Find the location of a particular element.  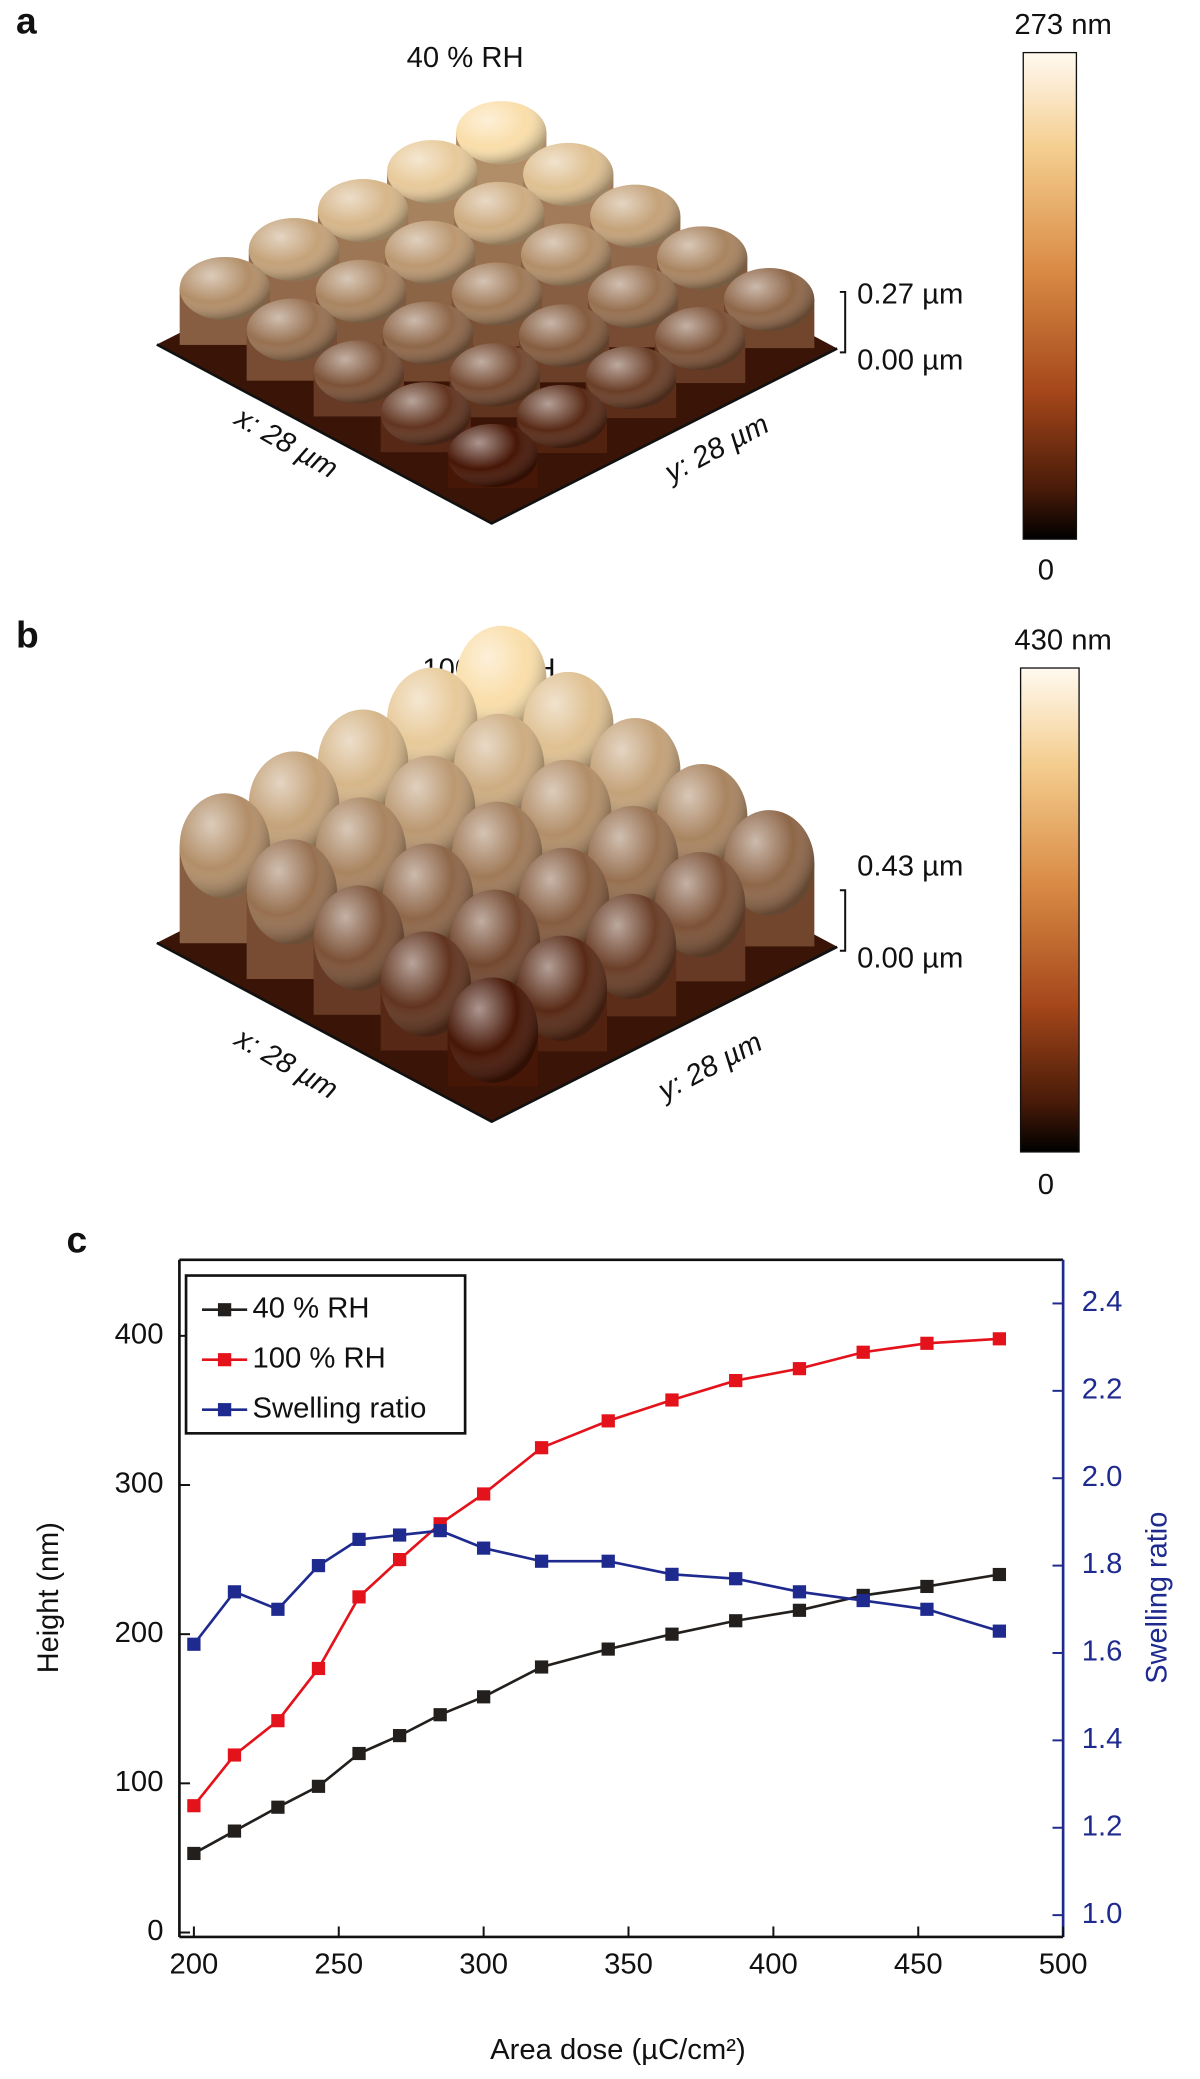

x-tick-label: 200 is located at coordinates (194, 1965).